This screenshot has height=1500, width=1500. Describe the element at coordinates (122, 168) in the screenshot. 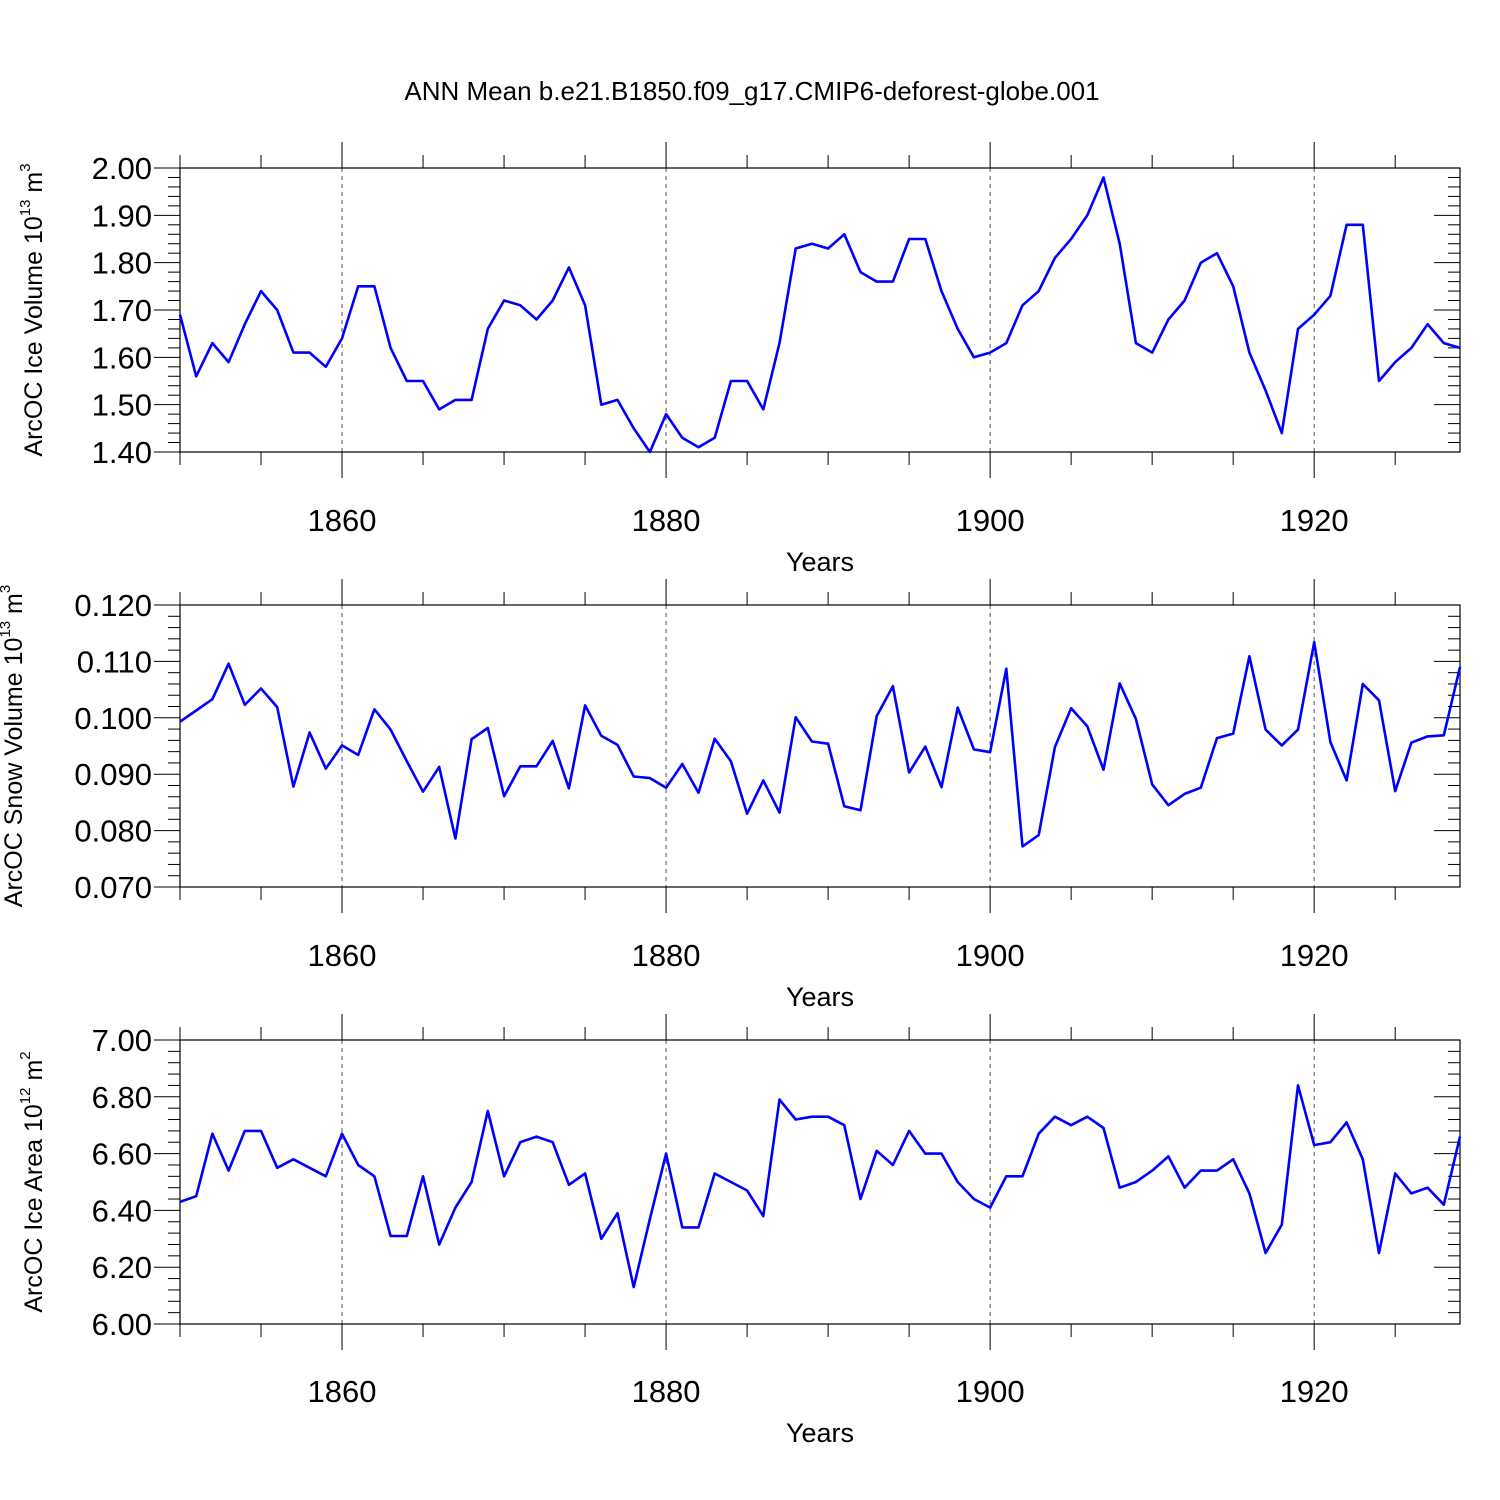

I see `y-tick-label: 2.00` at that location.